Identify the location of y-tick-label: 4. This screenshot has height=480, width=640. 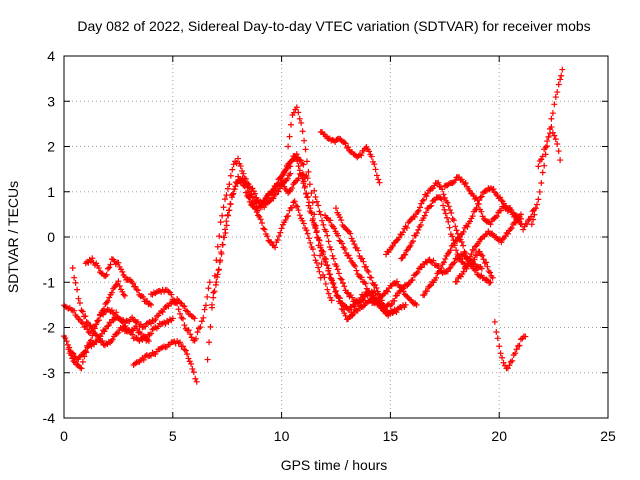
(51, 56).